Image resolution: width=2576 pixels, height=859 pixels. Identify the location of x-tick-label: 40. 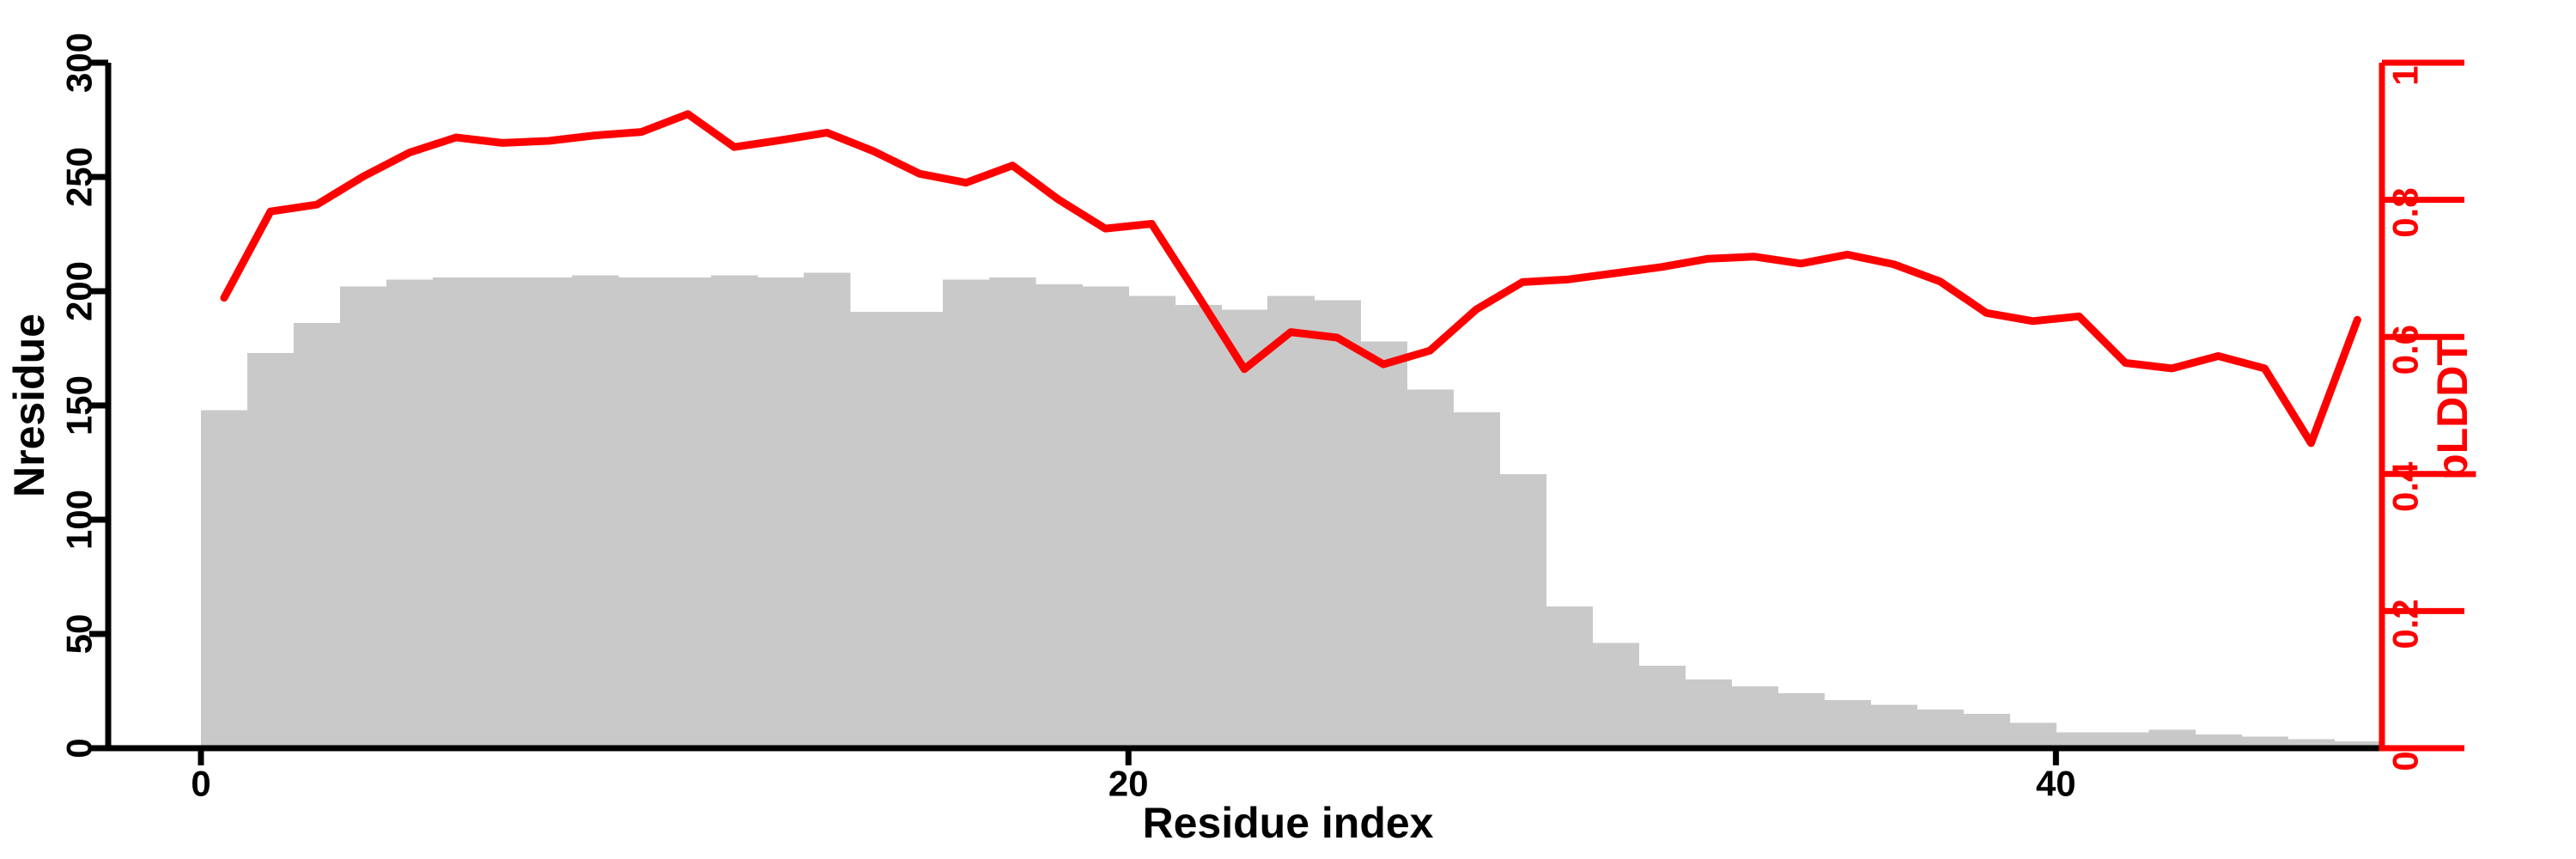
(2056, 784).